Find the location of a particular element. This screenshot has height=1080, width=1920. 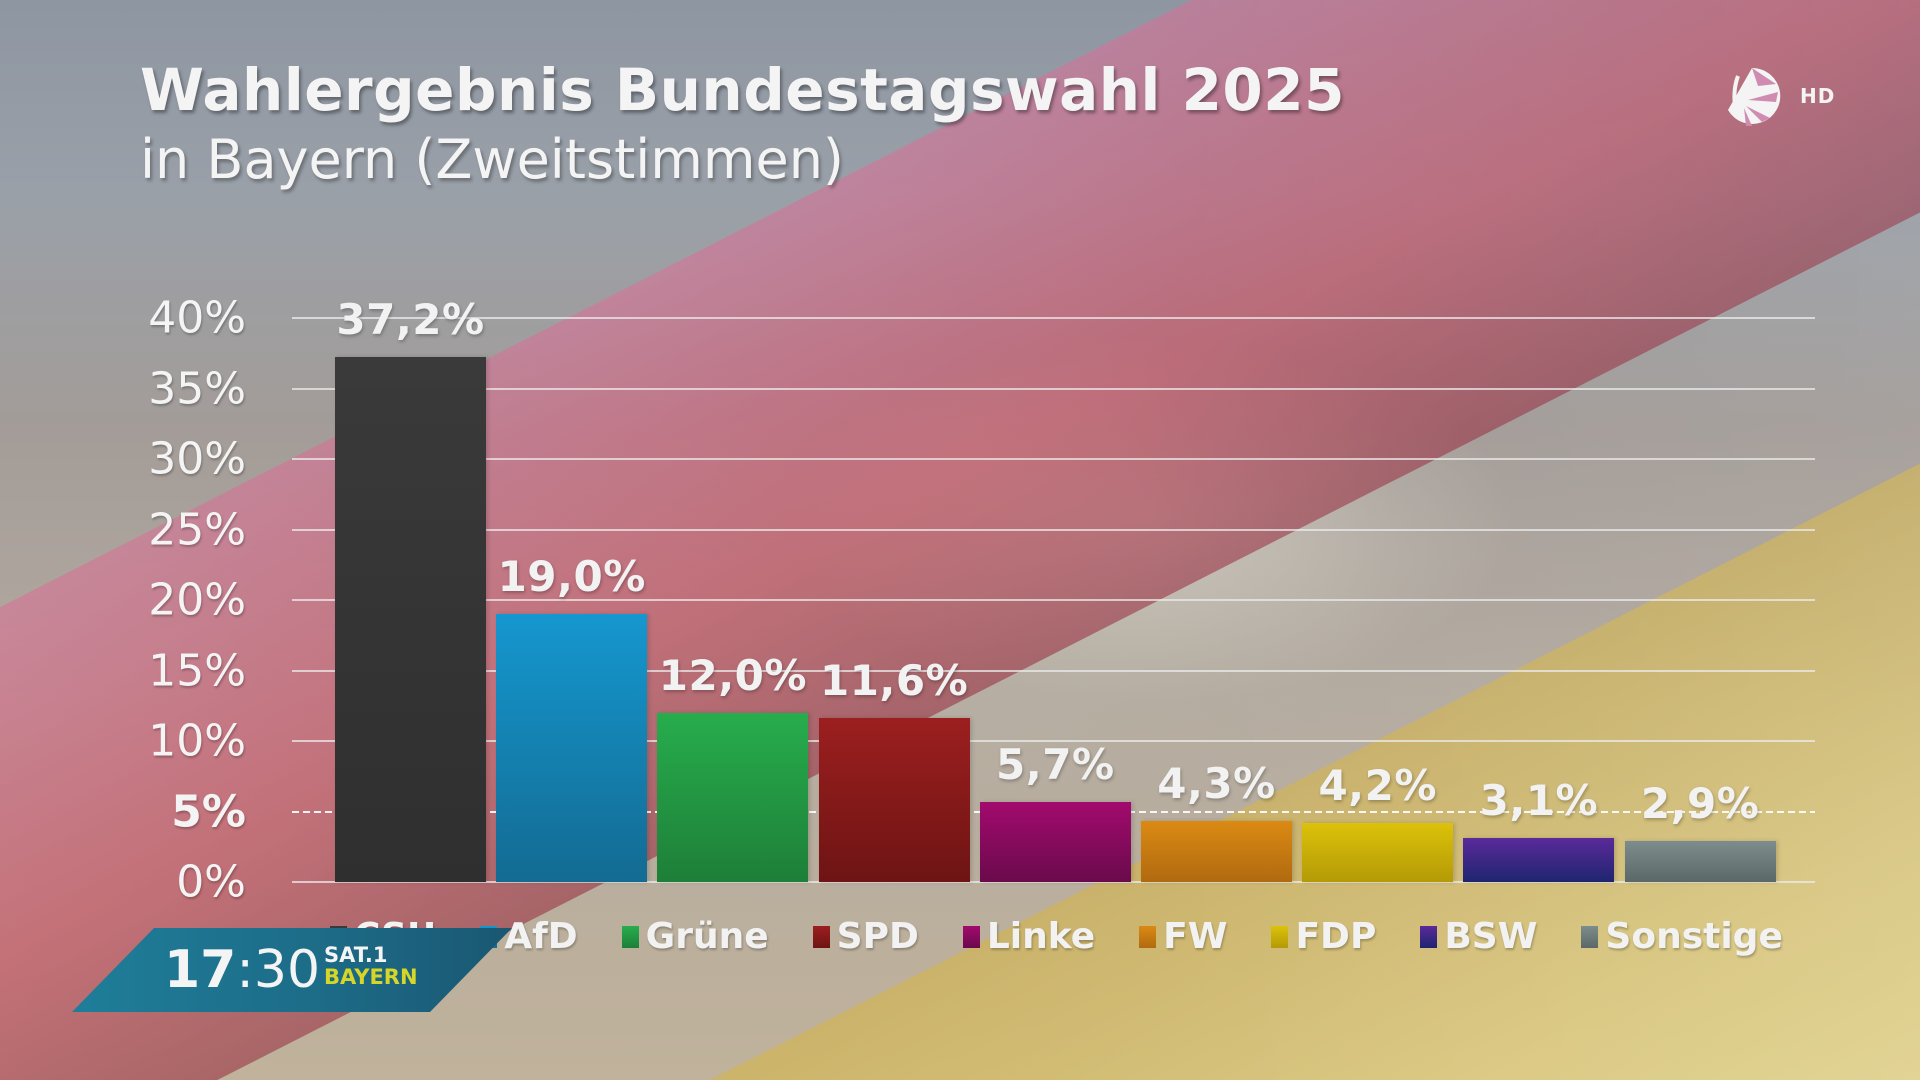

y-tick-label: 15% is located at coordinates (197, 670).